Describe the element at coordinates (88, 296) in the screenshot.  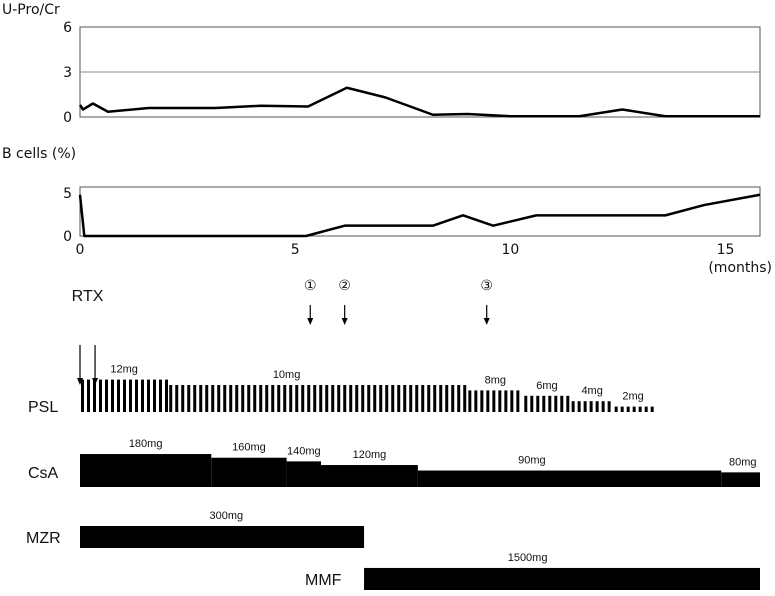
I see `event-label: RTX` at that location.